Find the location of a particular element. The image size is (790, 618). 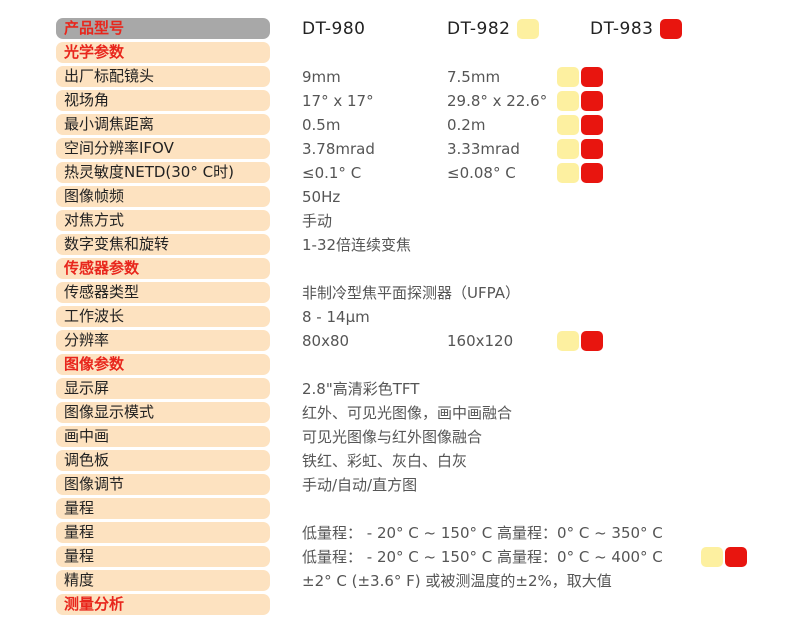

spec-row: 调色板 铁红、彩虹、灰白、白灰 is located at coordinates (395, 461).